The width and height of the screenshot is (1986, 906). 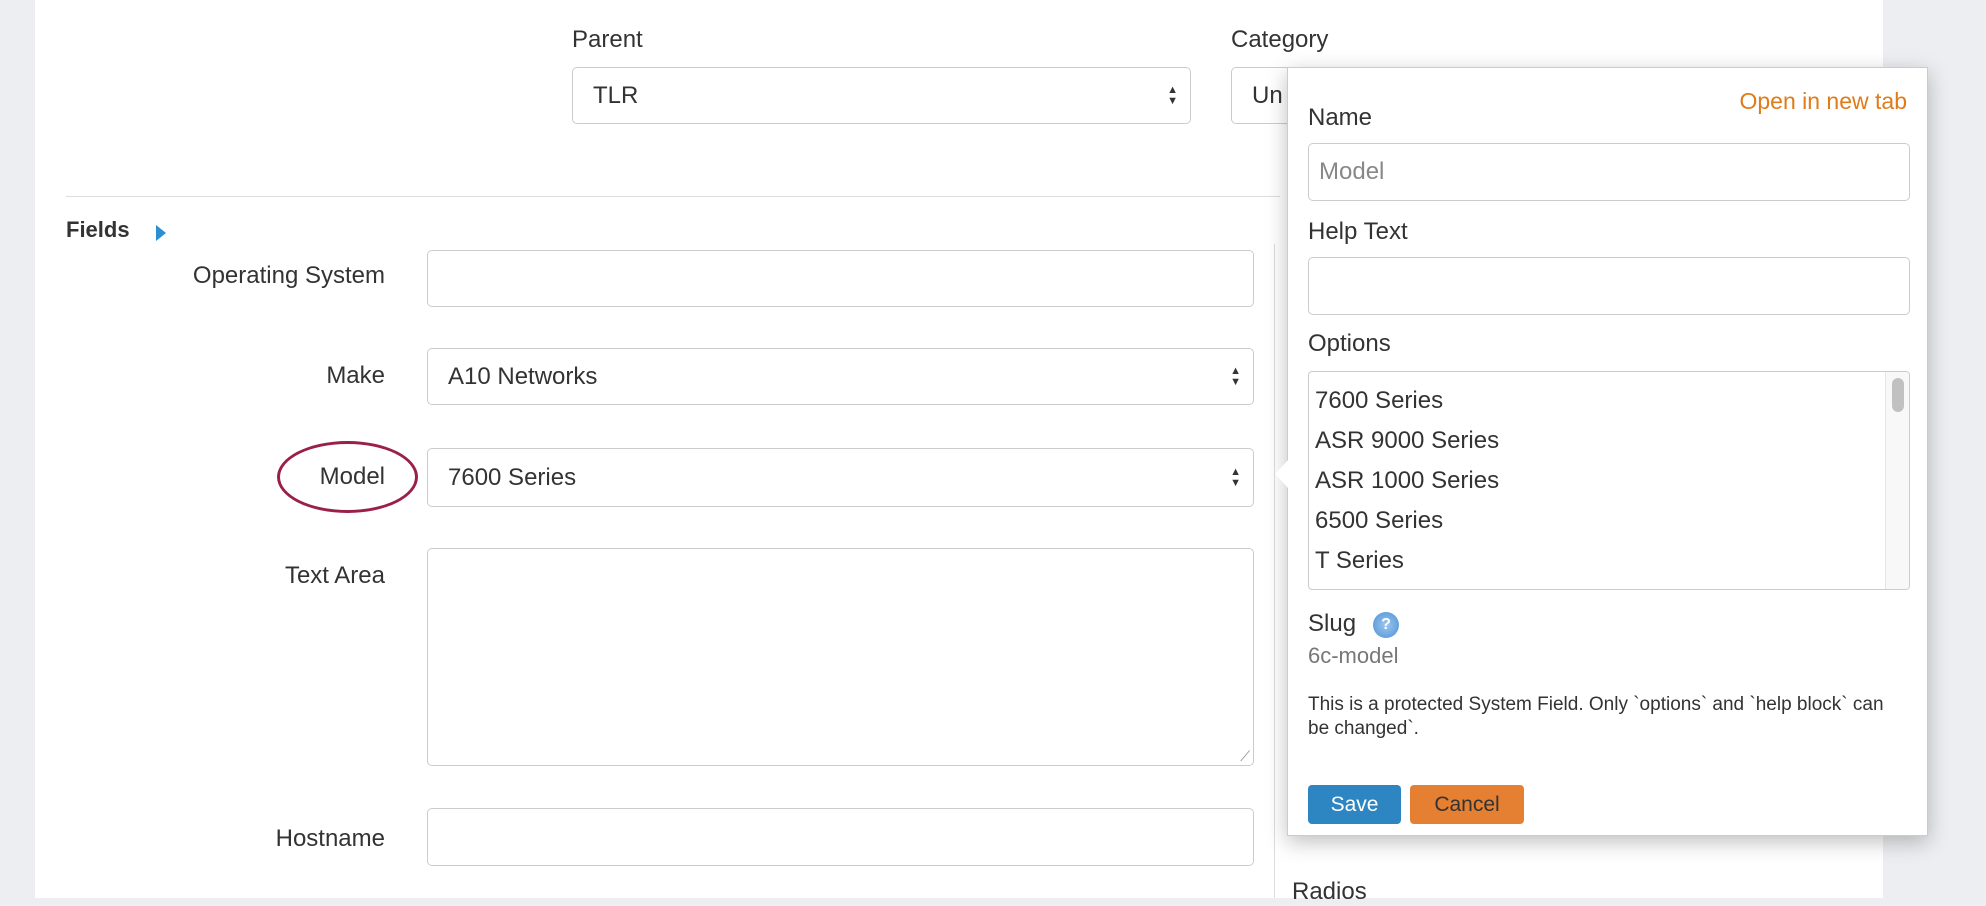 I want to click on model-select: 7600 Series ▲ ▼, so click(x=840, y=477).